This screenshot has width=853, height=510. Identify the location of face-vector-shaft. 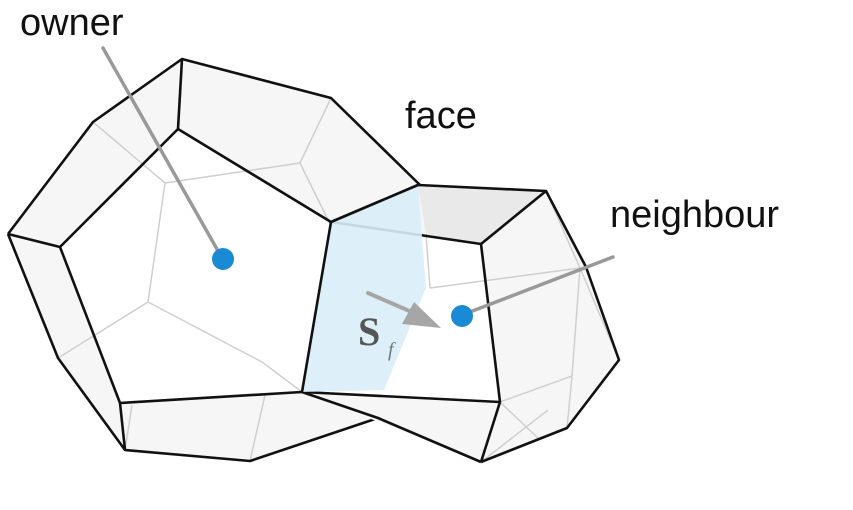
(391, 303).